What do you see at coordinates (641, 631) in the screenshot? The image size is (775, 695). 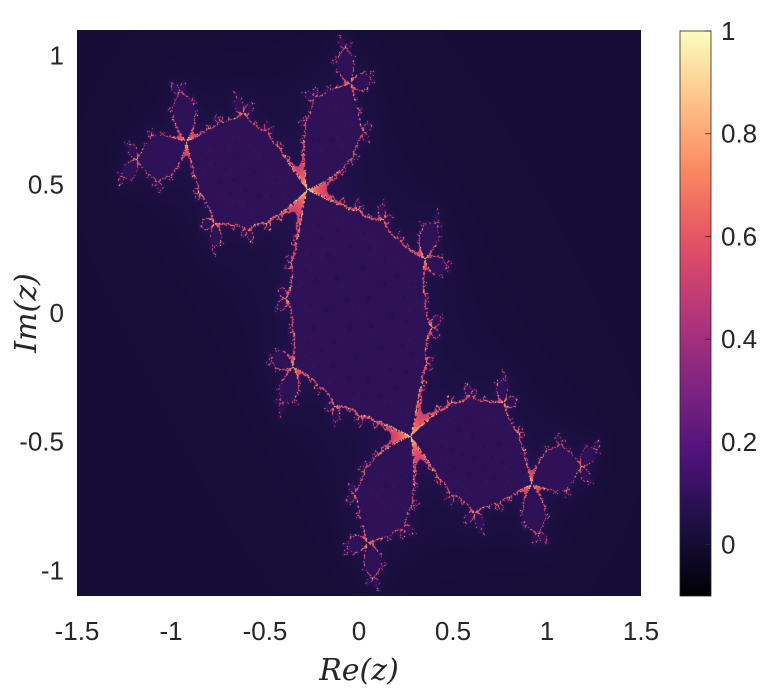 I see `x-tick-label: 1.5` at bounding box center [641, 631].